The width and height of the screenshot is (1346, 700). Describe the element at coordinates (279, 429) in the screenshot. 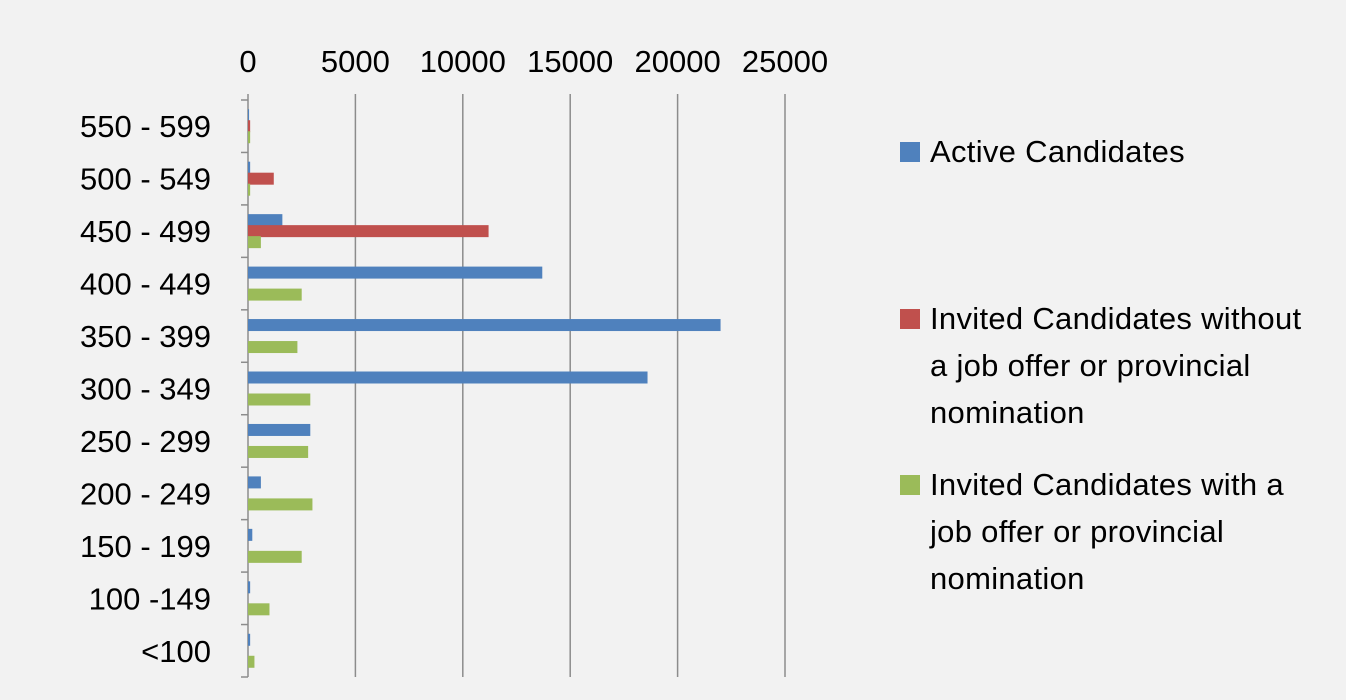

I see `bar-series0-cat6` at that location.